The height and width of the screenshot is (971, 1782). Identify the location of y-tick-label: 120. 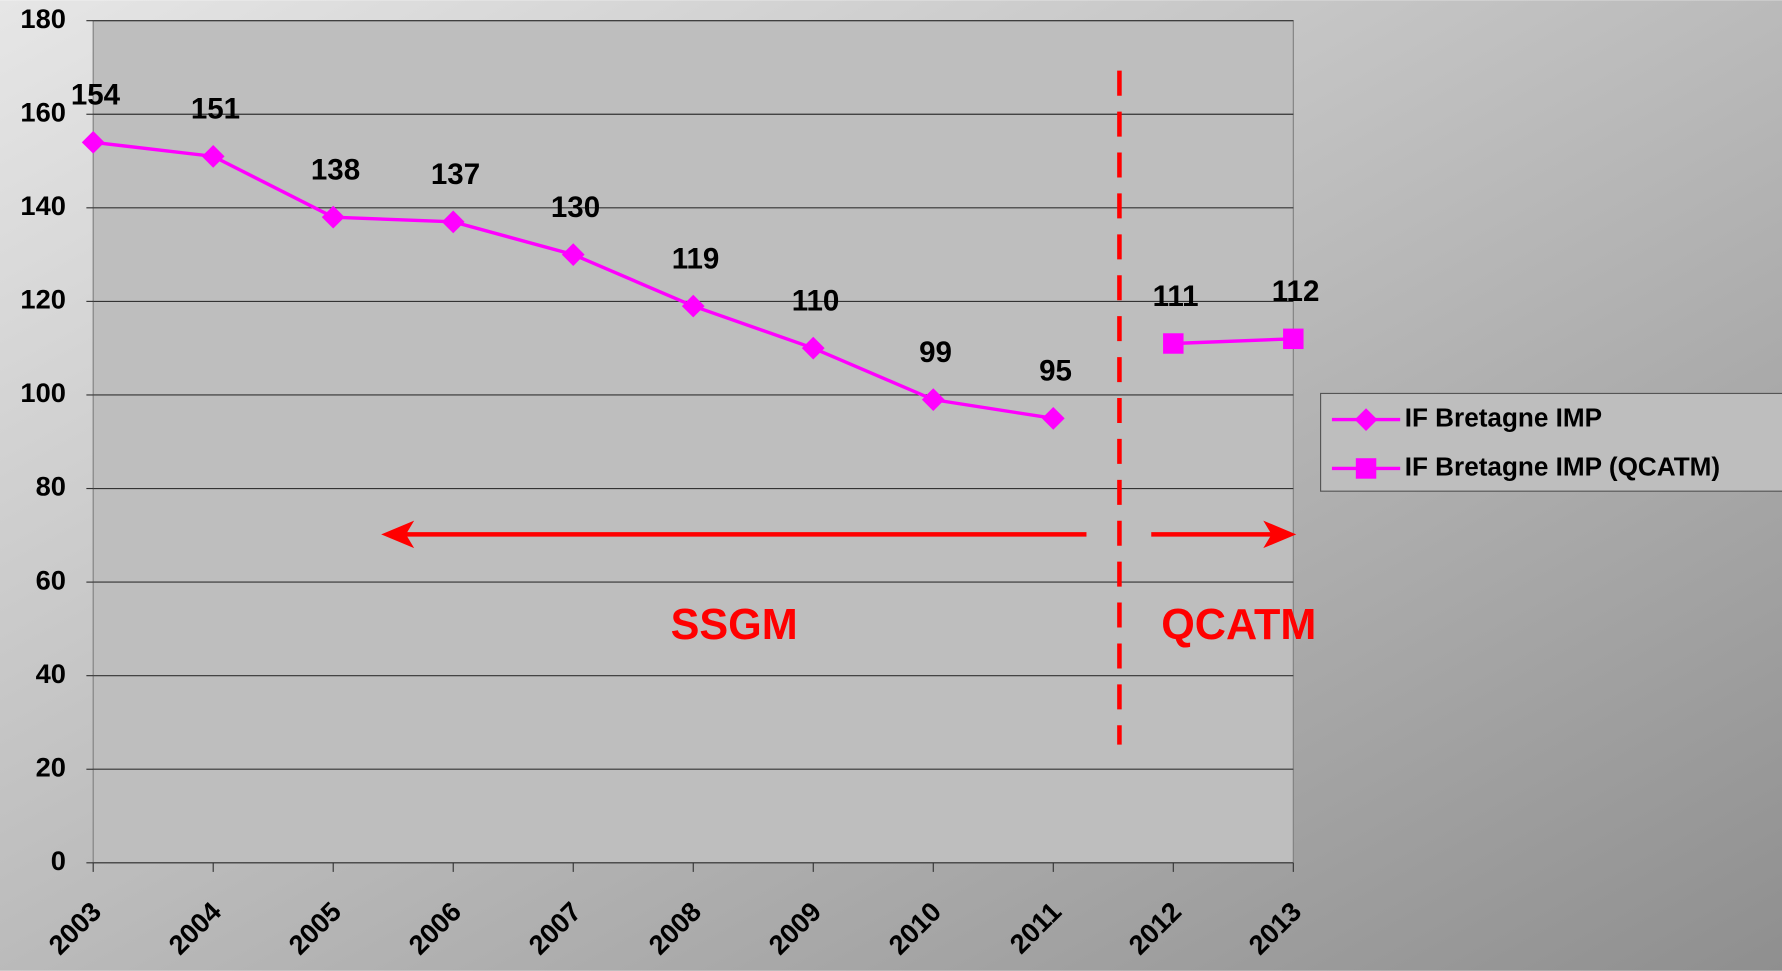
(42, 299).